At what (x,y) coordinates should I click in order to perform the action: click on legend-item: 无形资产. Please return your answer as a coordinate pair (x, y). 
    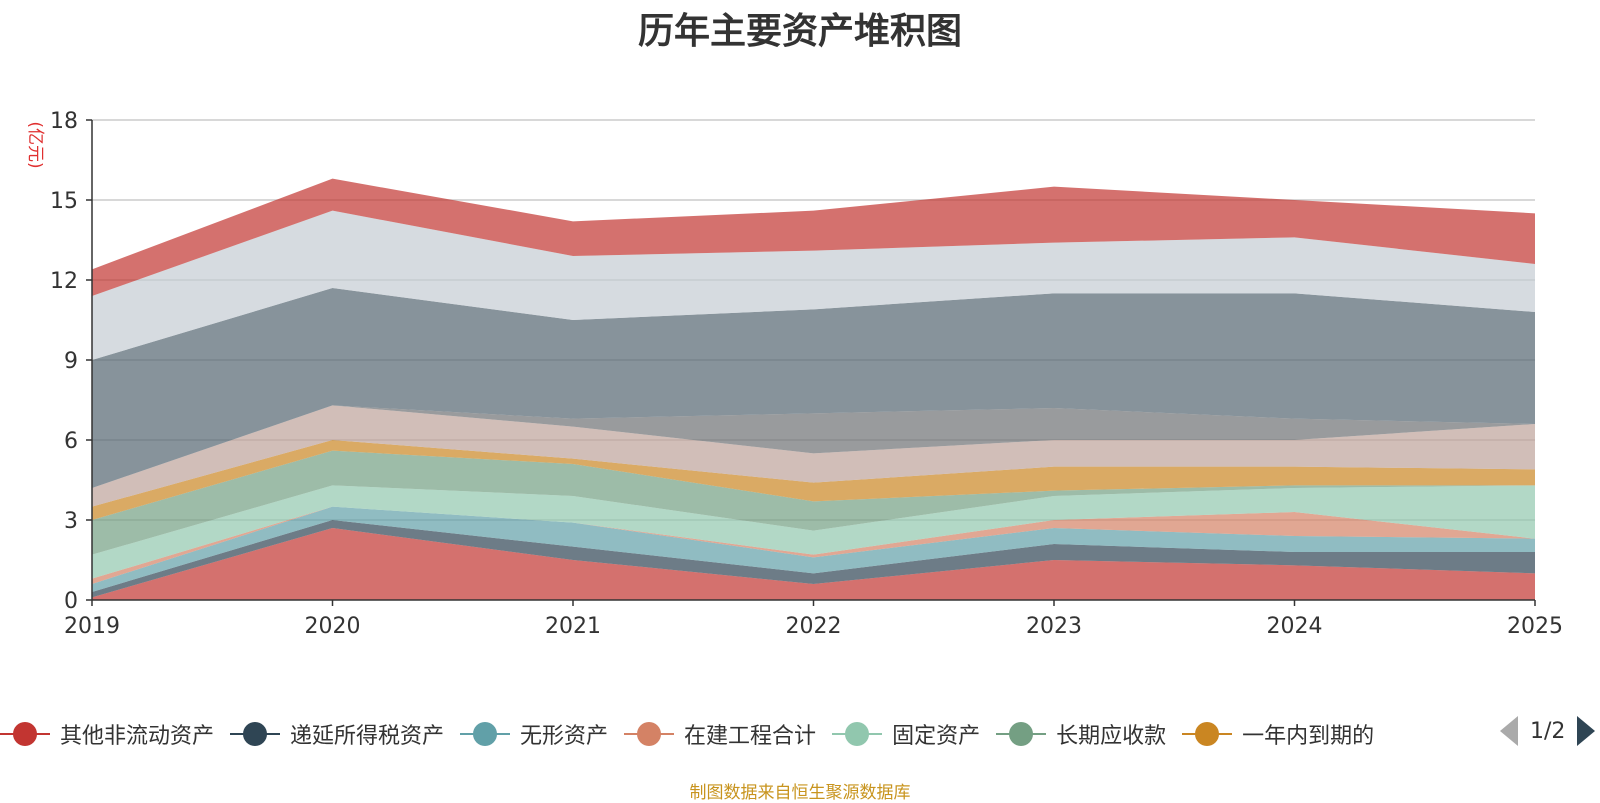
    Looking at the image, I should click on (534, 734).